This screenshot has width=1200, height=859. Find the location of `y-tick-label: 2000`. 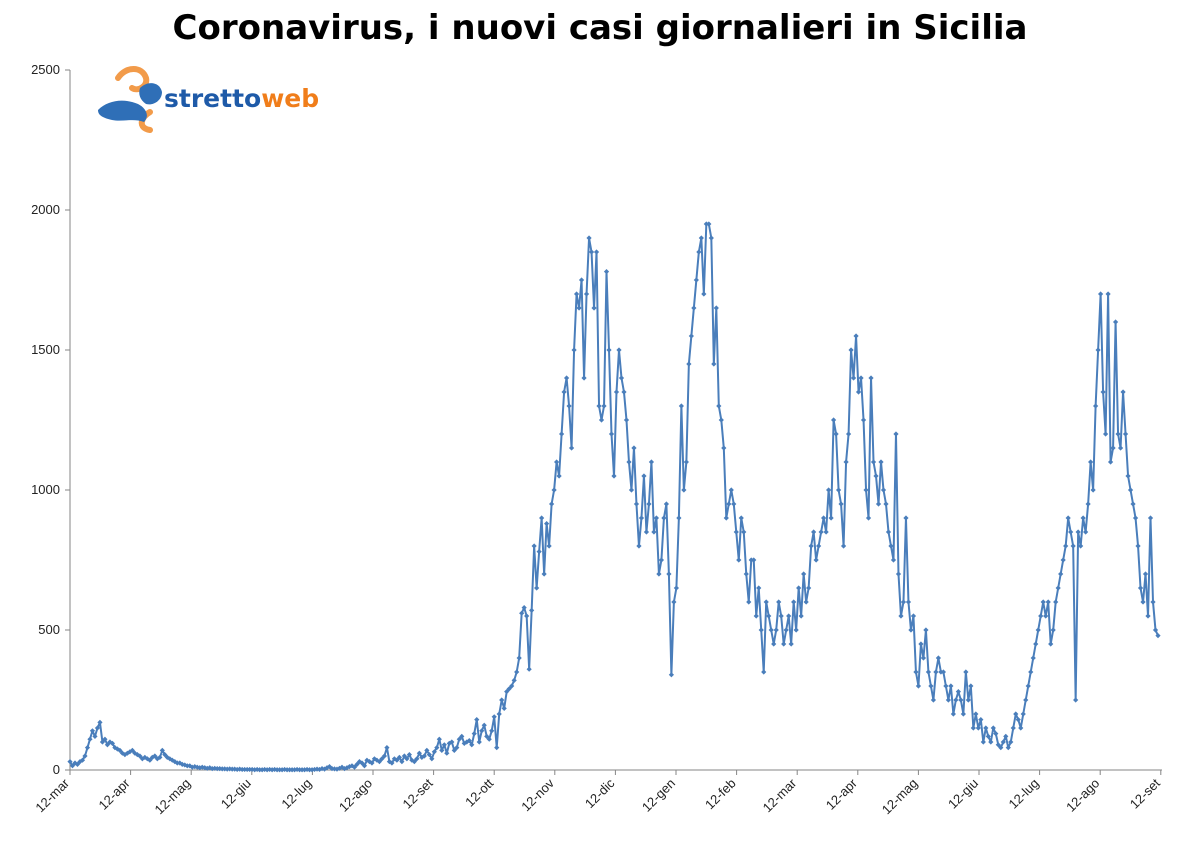

y-tick-label: 2000 is located at coordinates (45, 209).